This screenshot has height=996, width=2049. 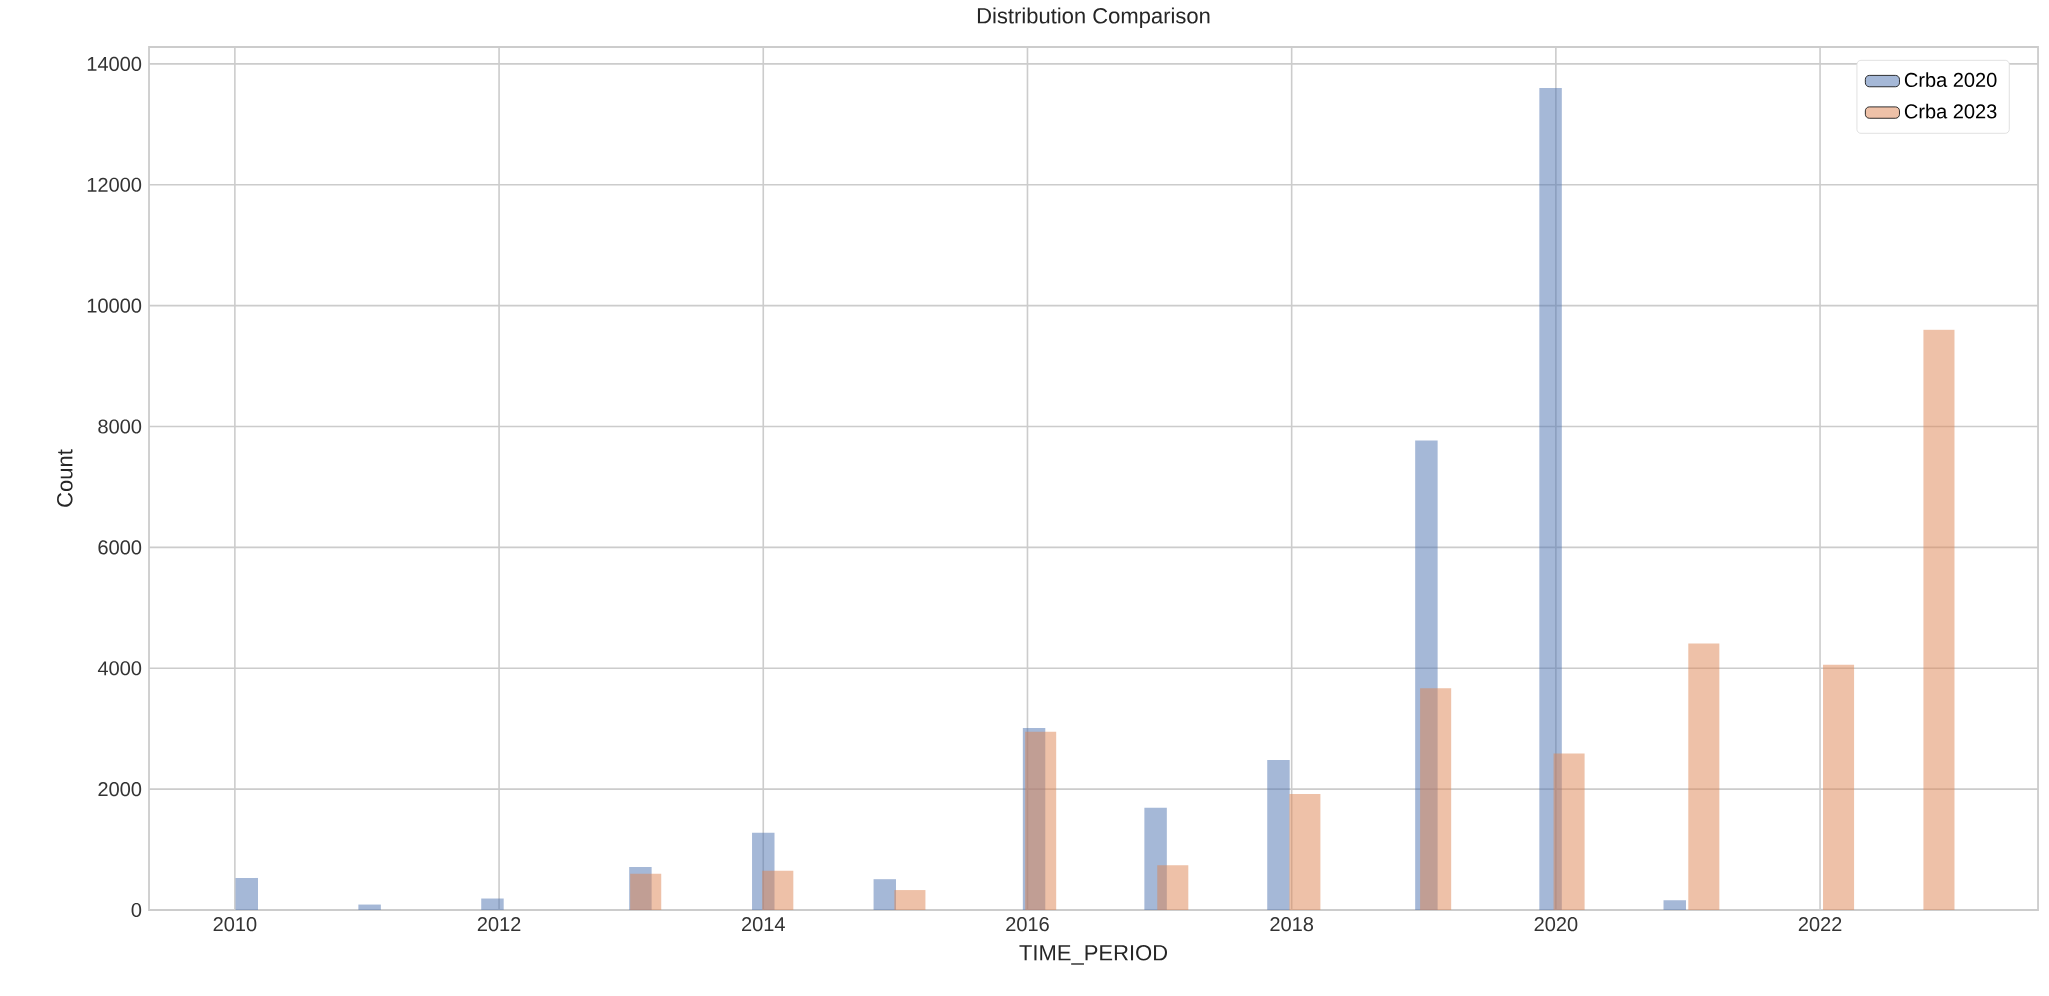 What do you see at coordinates (114, 305) in the screenshot?
I see `y-tick-label: 10000` at bounding box center [114, 305].